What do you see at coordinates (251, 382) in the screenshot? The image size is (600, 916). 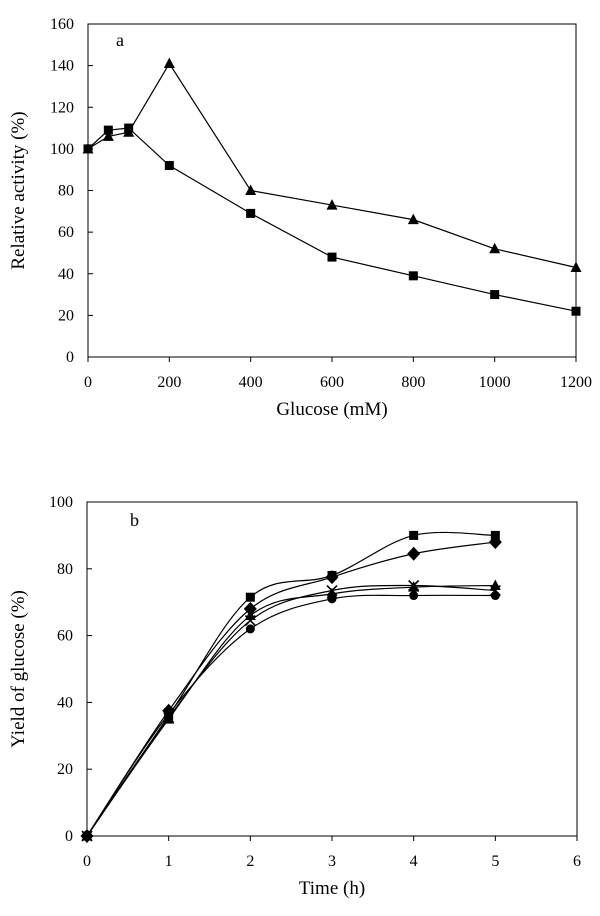 I see `x-tick-label: 400` at bounding box center [251, 382].